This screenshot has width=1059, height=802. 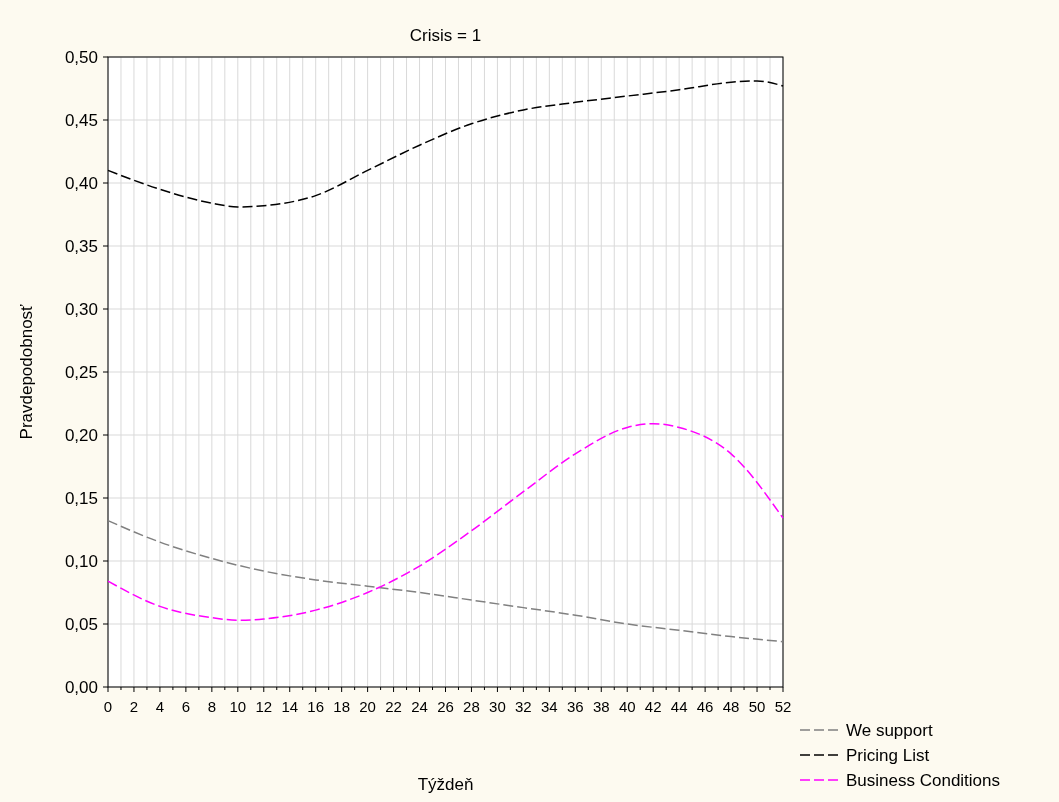 What do you see at coordinates (212, 706) in the screenshot?
I see `x-tick-label: 8` at bounding box center [212, 706].